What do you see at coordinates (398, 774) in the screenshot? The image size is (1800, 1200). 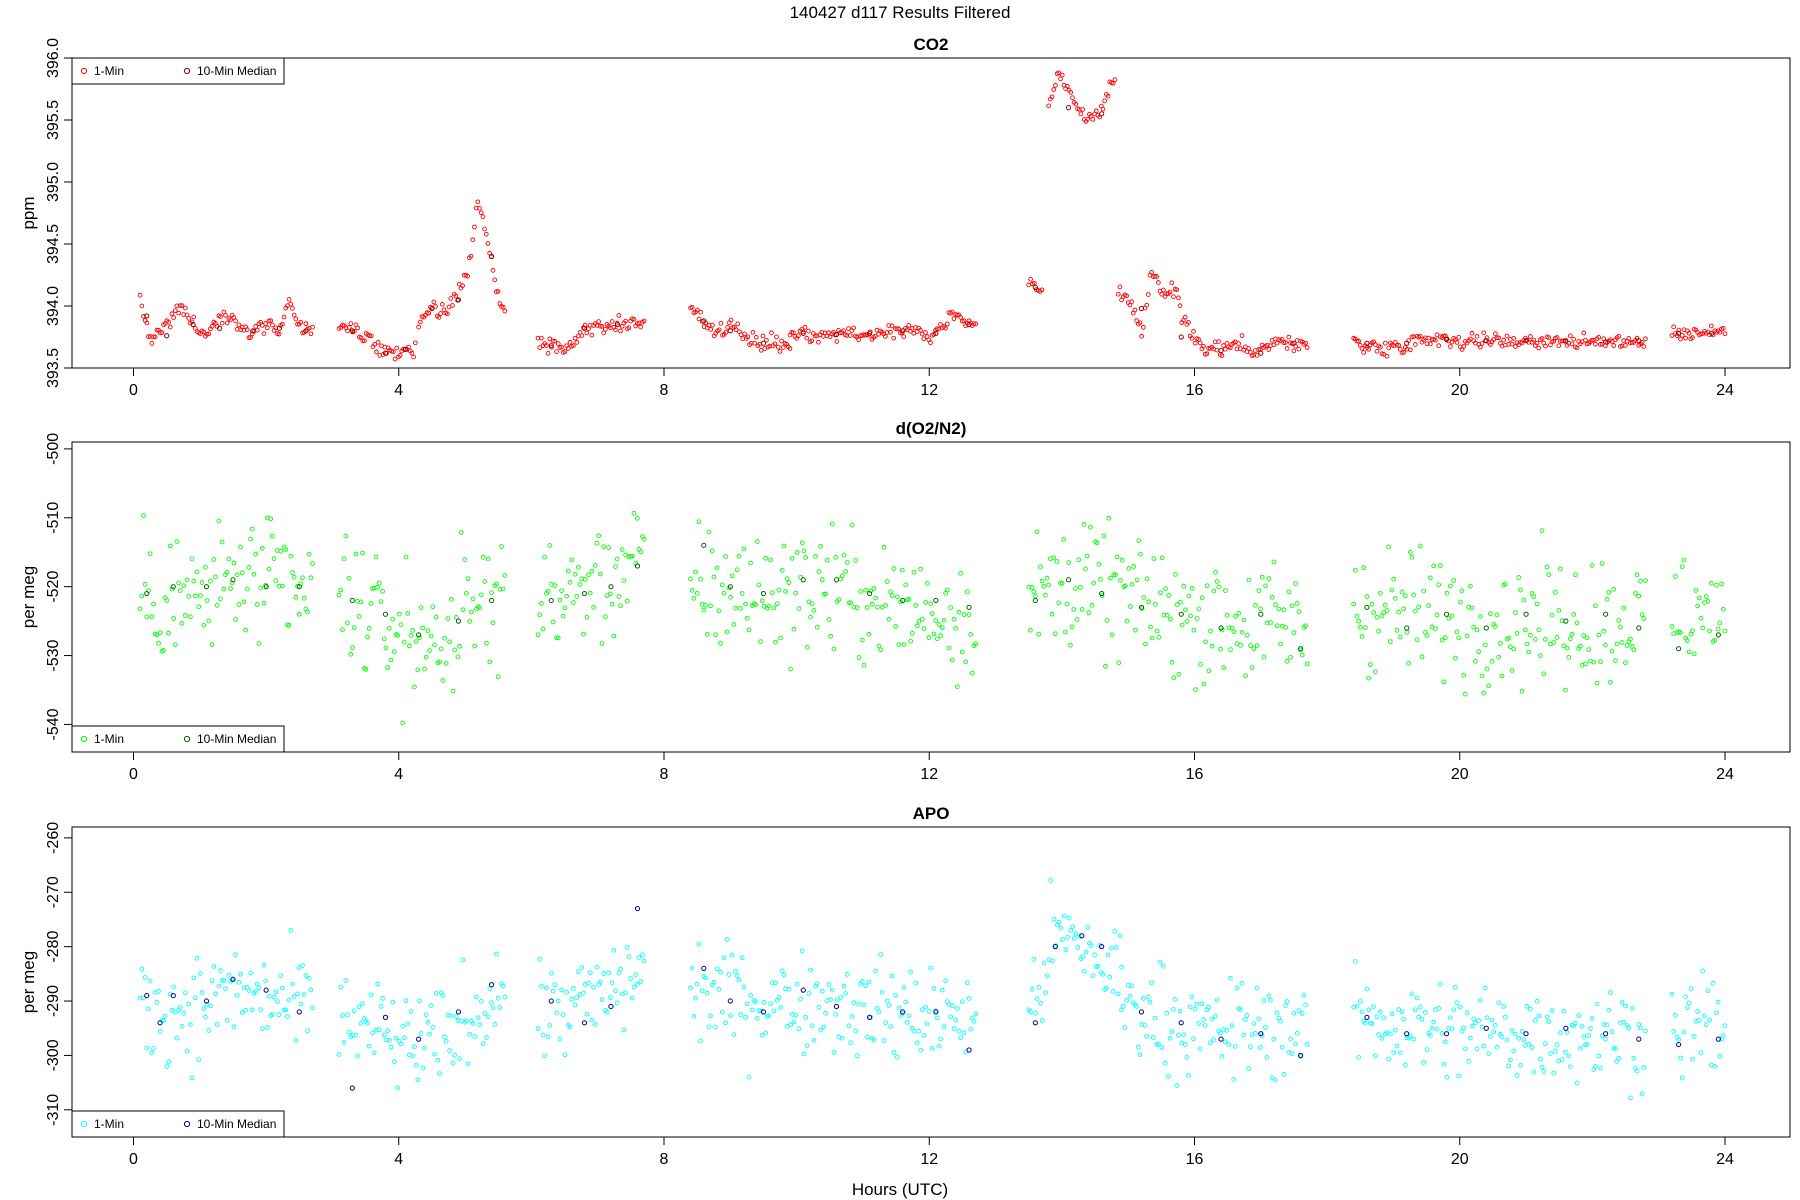 I see `x-tick-label: 4` at bounding box center [398, 774].